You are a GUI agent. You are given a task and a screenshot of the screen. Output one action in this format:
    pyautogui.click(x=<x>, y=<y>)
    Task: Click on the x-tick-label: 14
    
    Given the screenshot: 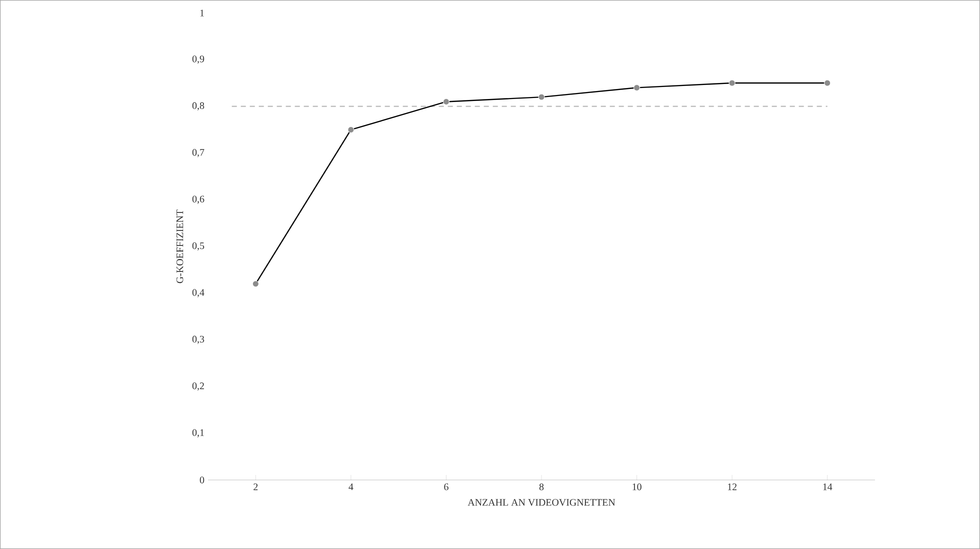 What is the action you would take?
    pyautogui.click(x=827, y=487)
    